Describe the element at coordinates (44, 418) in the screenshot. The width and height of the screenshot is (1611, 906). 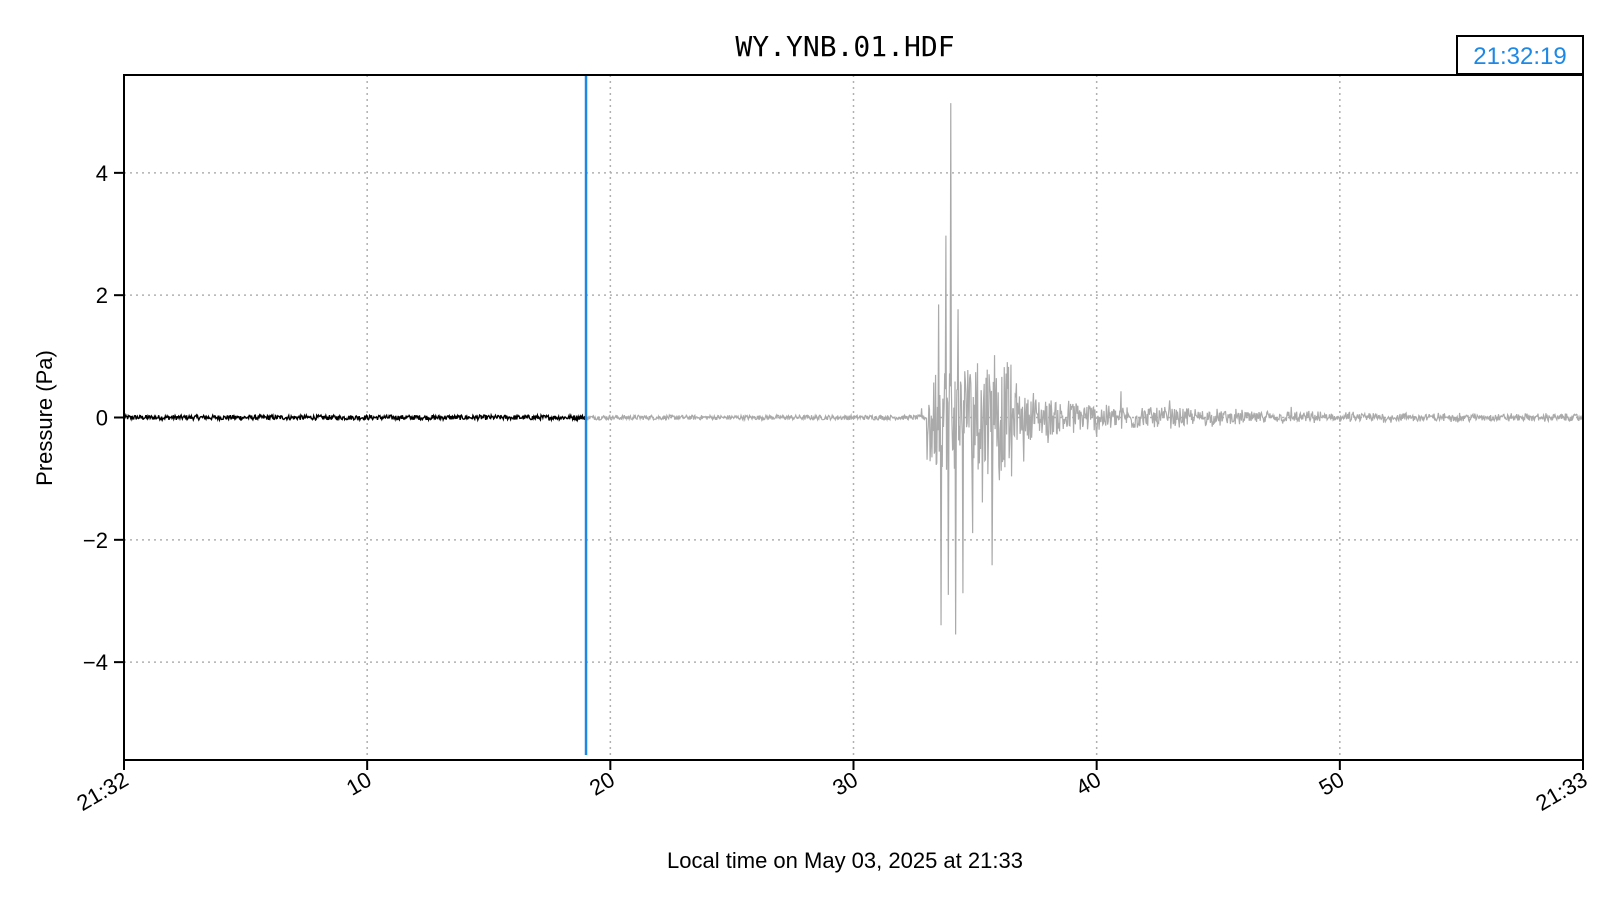
I see `y-axis-label: Pressure (Pa)` at that location.